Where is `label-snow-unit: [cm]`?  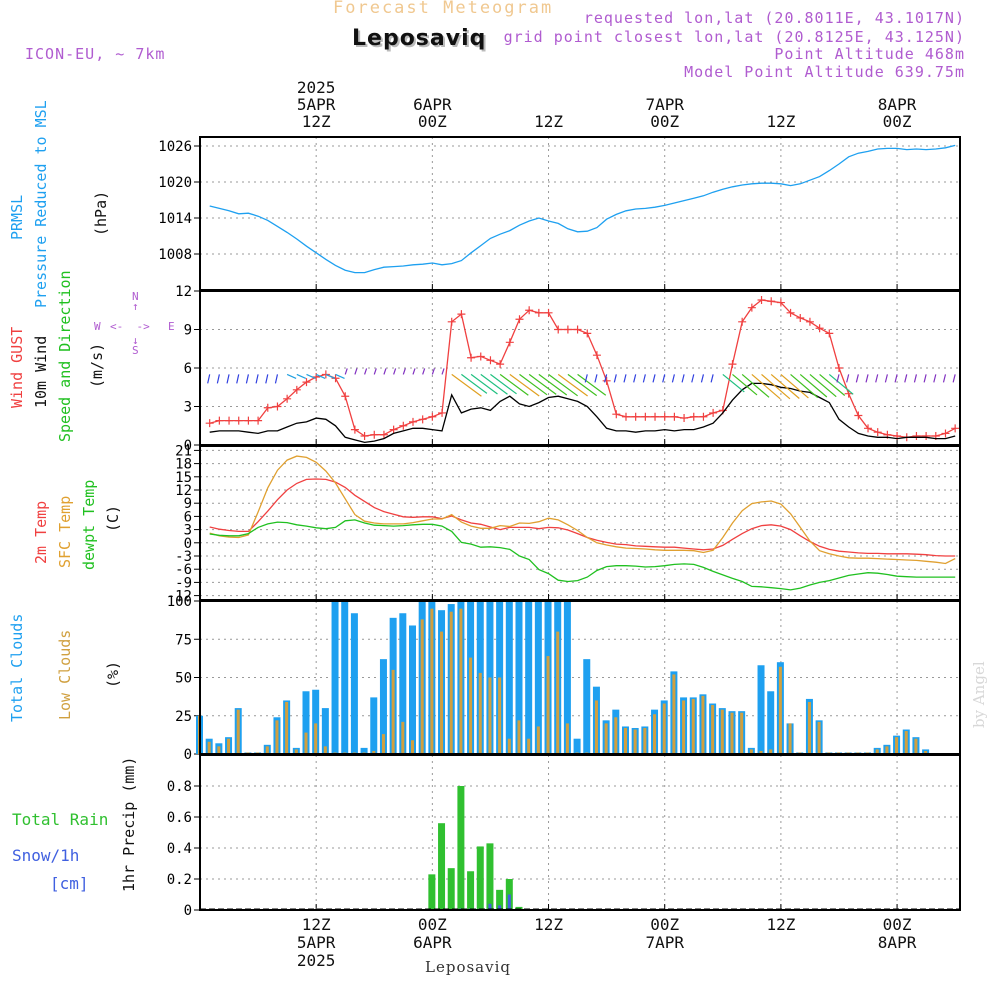 label-snow-unit: [cm] is located at coordinates (69, 883).